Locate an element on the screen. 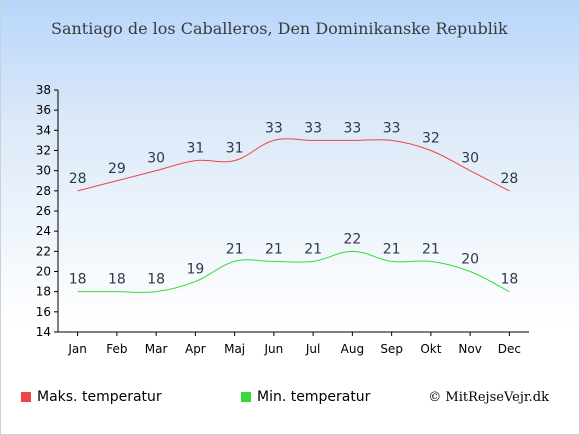  legend-swatch-max is located at coordinates (26, 397).